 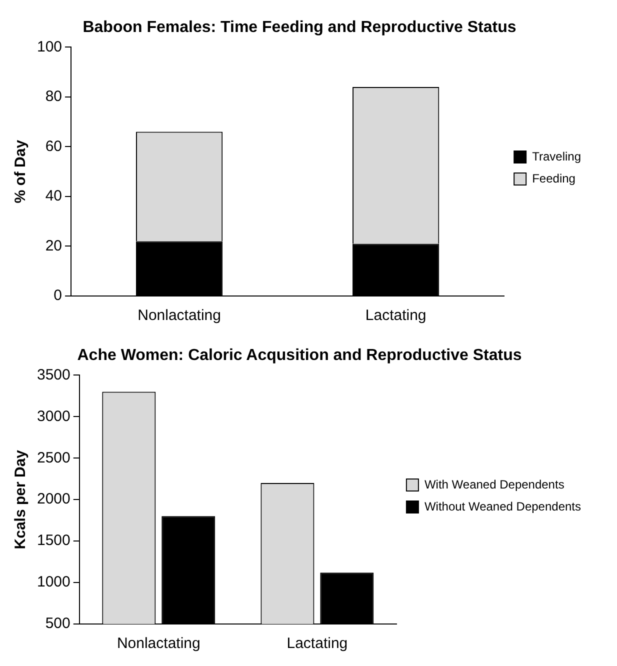 What do you see at coordinates (53, 416) in the screenshot?
I see `y-tick-label: 3000` at bounding box center [53, 416].